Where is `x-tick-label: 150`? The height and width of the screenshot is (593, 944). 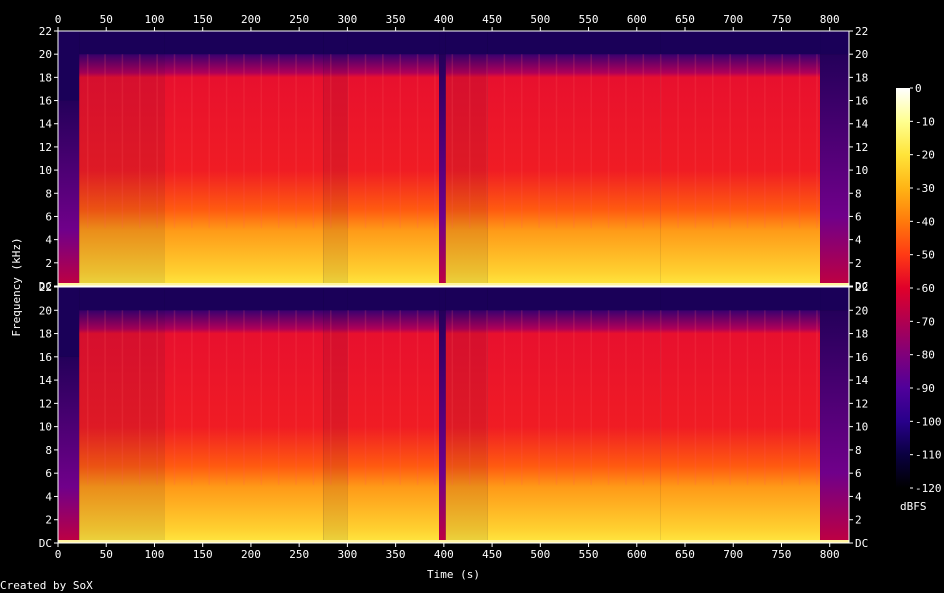
x-tick-label: 150 is located at coordinates (203, 19).